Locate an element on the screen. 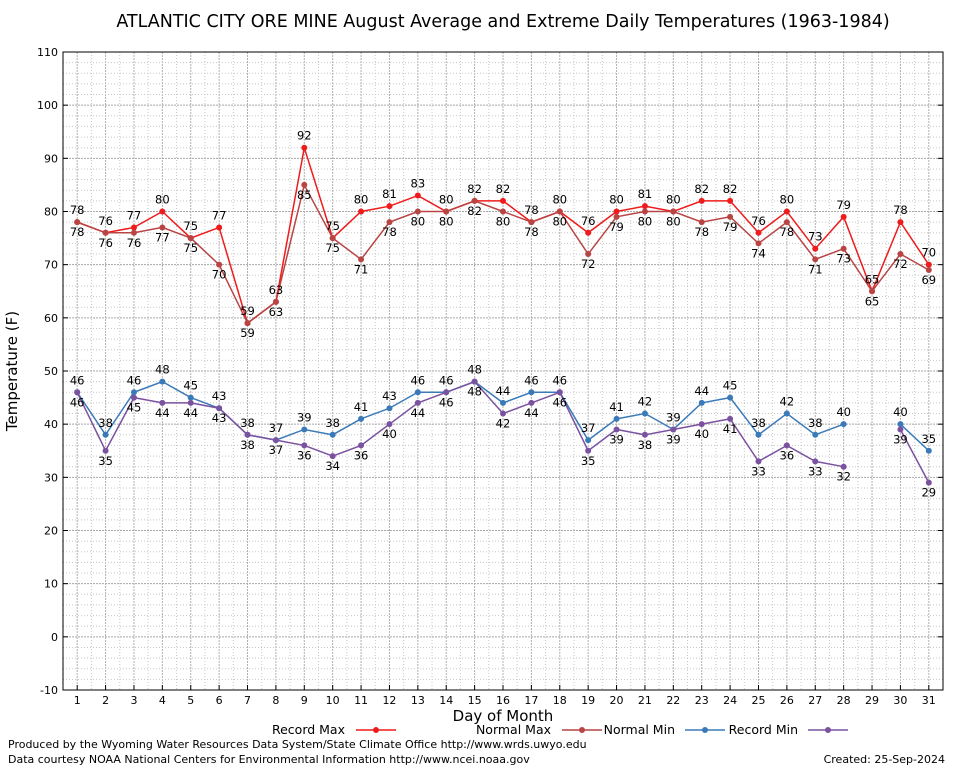  x-tick-label: 29 is located at coordinates (872, 700).